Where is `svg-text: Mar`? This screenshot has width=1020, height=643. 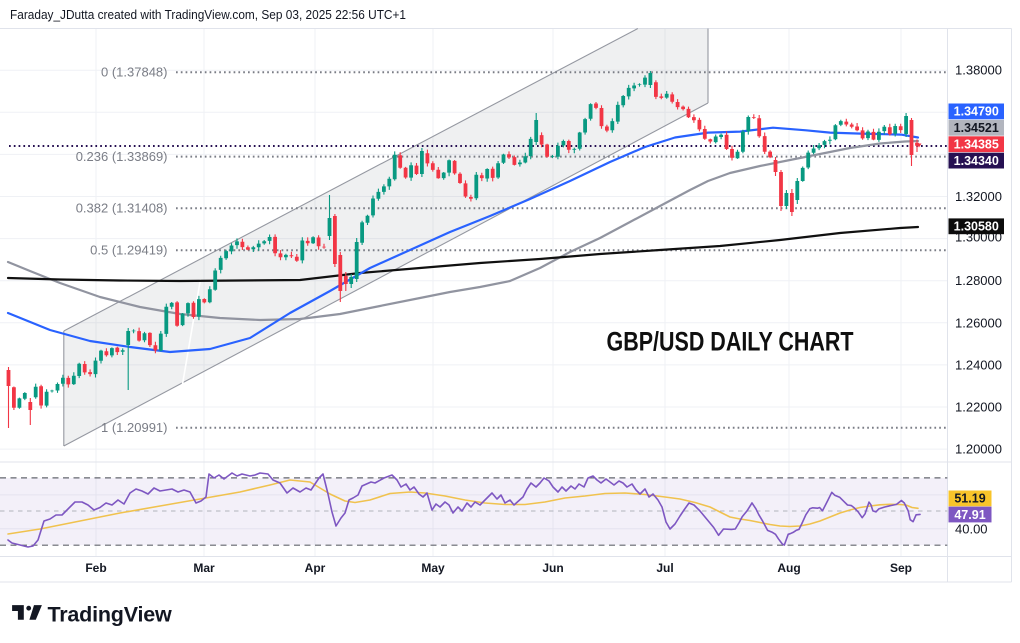
svg-text: Mar is located at coordinates (204, 568).